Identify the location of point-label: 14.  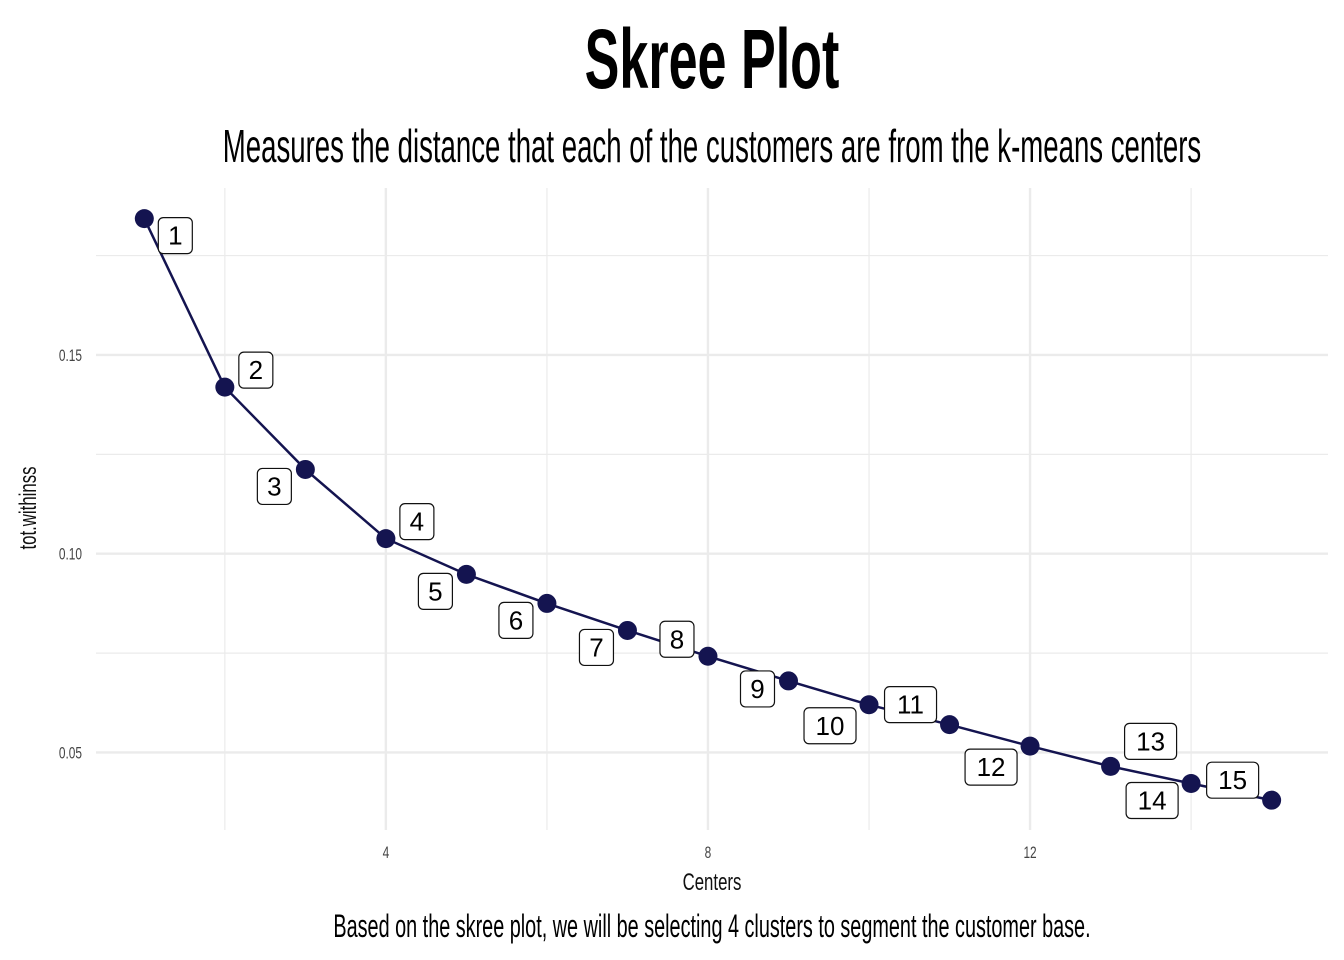
(1152, 800).